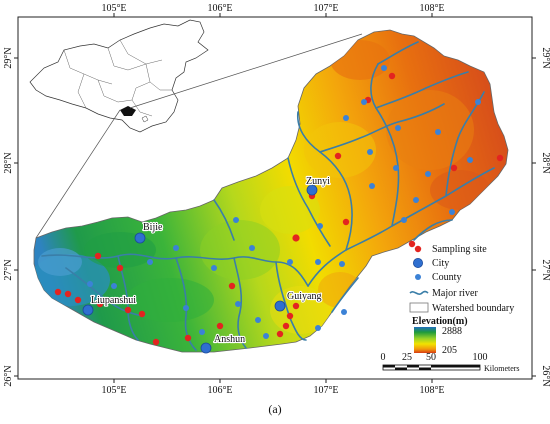  Describe the element at coordinates (246, 71) in the screenshot. I see `inset-connector-line` at that location.